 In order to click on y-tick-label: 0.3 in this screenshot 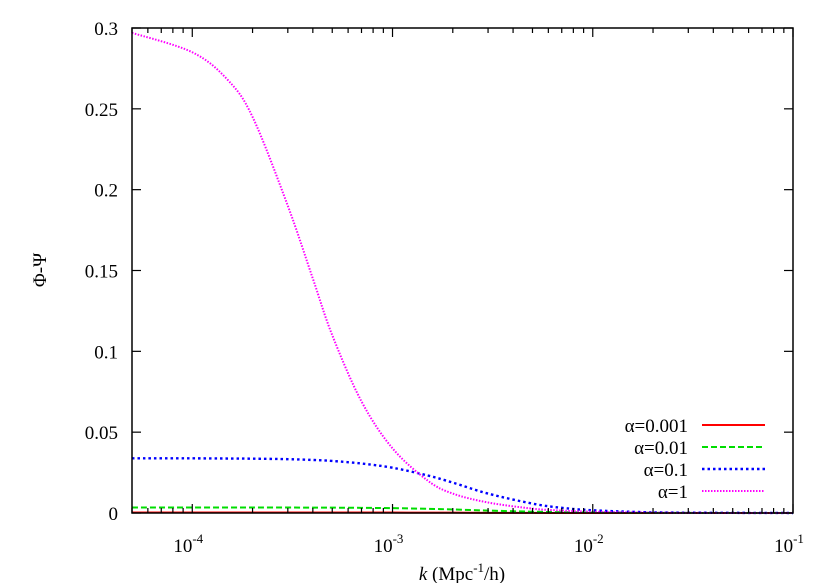, I will do `click(106, 29)`.